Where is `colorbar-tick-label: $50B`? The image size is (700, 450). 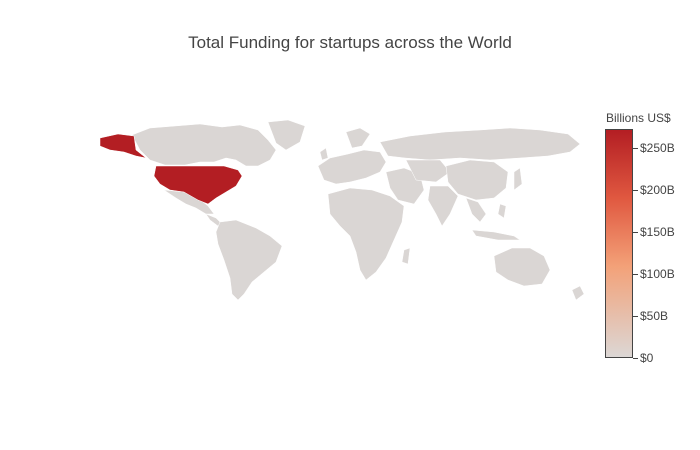
colorbar-tick-label: $50B is located at coordinates (654, 315).